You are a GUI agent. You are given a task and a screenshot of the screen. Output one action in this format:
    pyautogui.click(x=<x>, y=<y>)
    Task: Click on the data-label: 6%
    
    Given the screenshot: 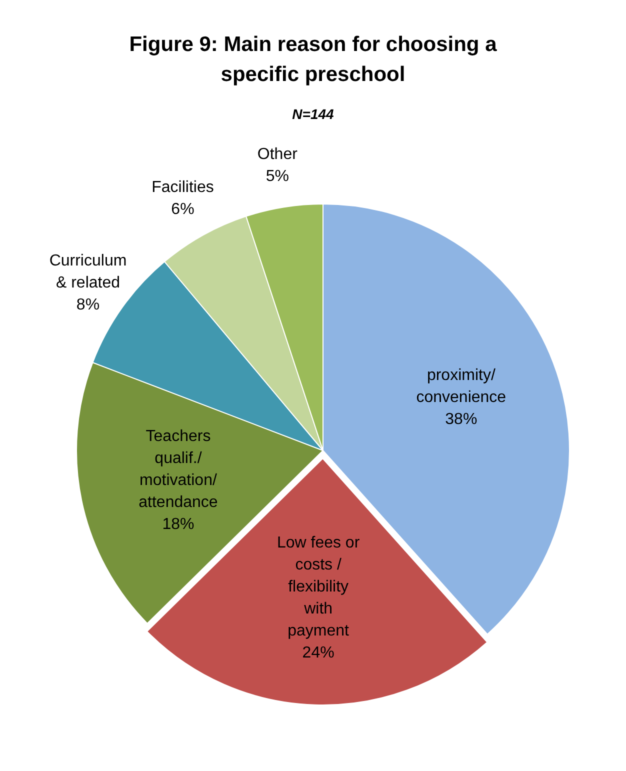 What is the action you would take?
    pyautogui.click(x=182, y=209)
    